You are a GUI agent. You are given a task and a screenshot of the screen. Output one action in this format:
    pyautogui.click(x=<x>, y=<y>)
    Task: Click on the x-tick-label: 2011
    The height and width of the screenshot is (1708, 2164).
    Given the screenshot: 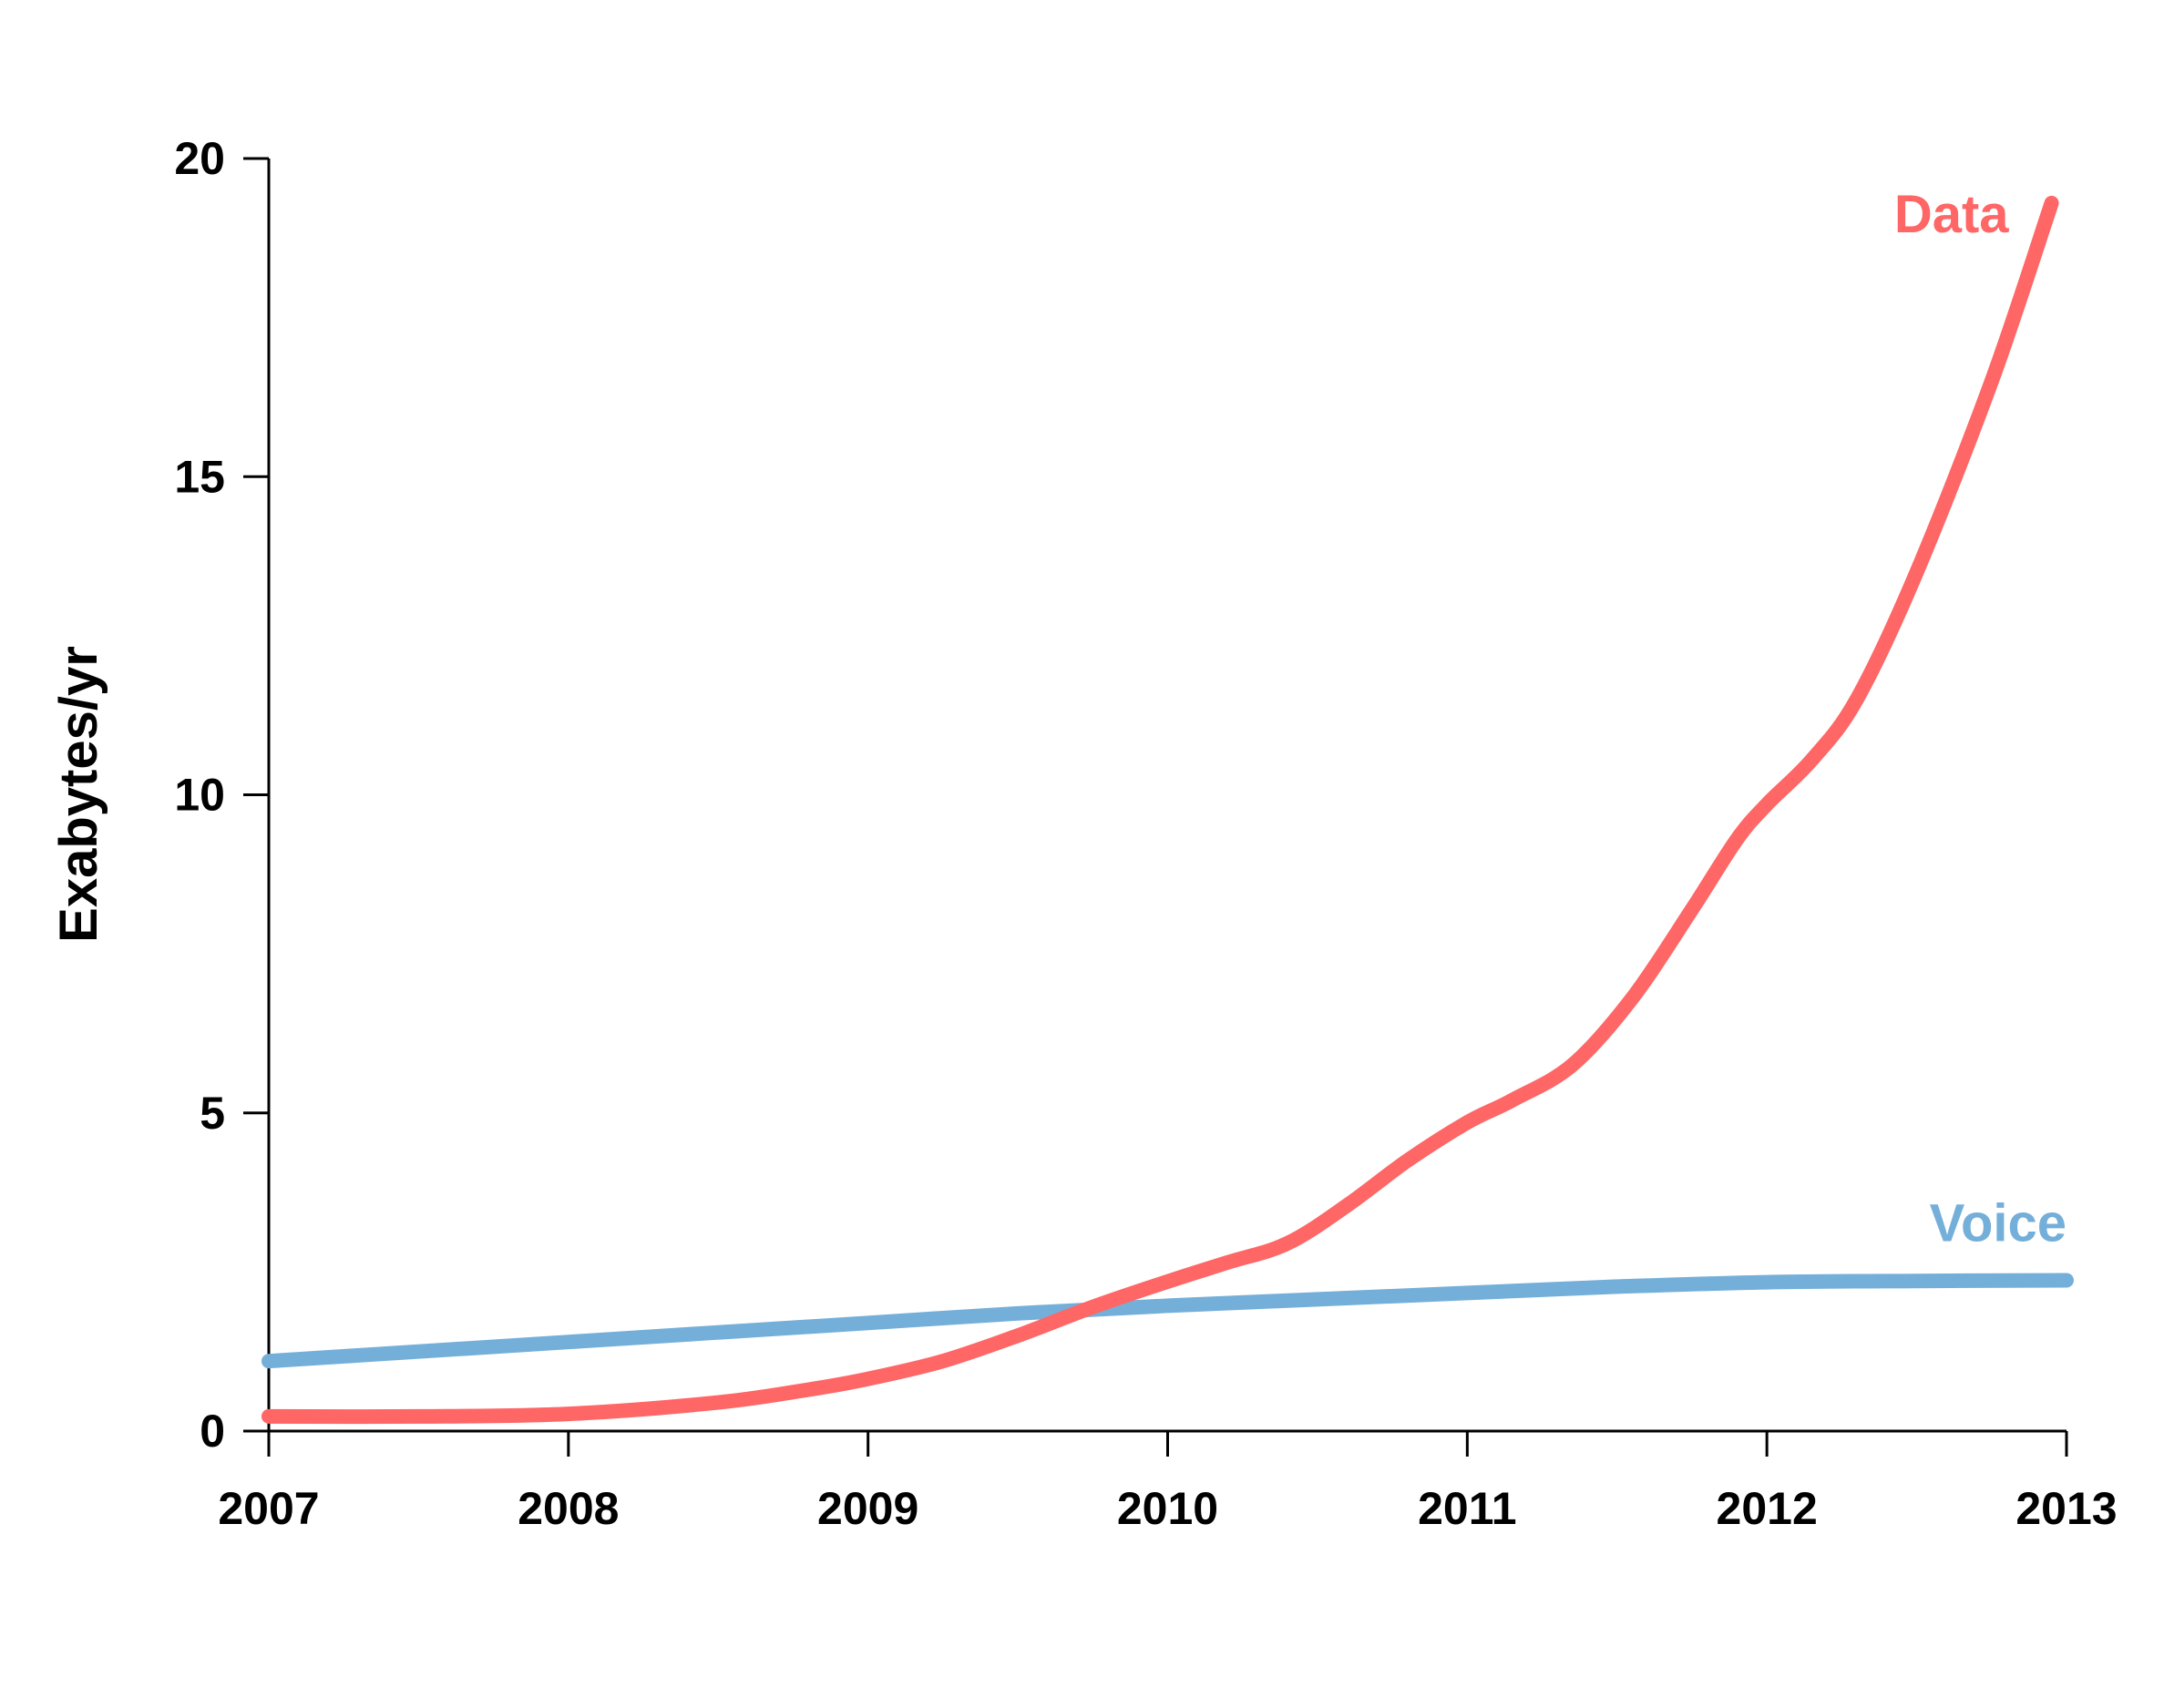 What is the action you would take?
    pyautogui.click(x=1467, y=1509)
    